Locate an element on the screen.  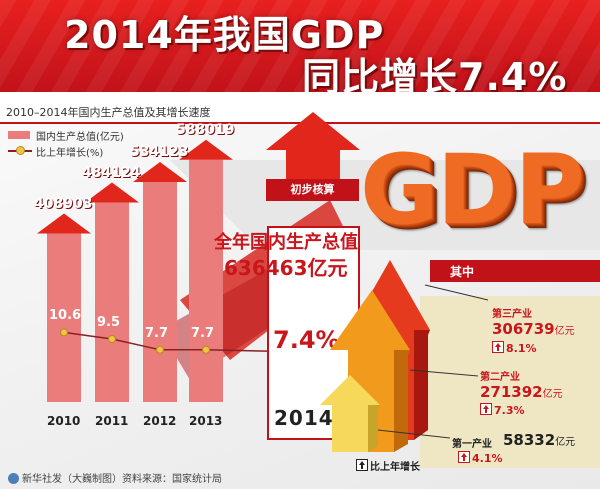
tertiary-value-number: 306739 is located at coordinates (523, 329).